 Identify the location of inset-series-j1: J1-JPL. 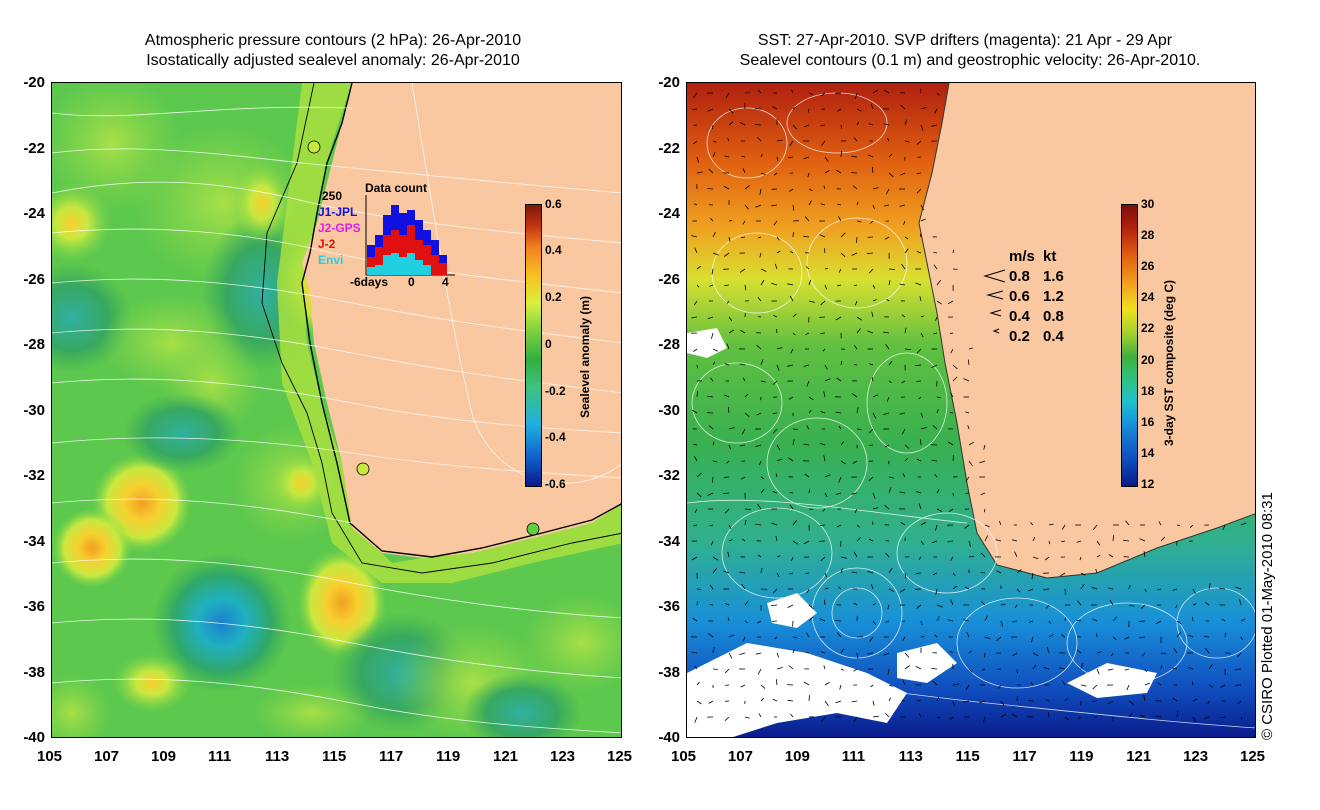
(338, 212).